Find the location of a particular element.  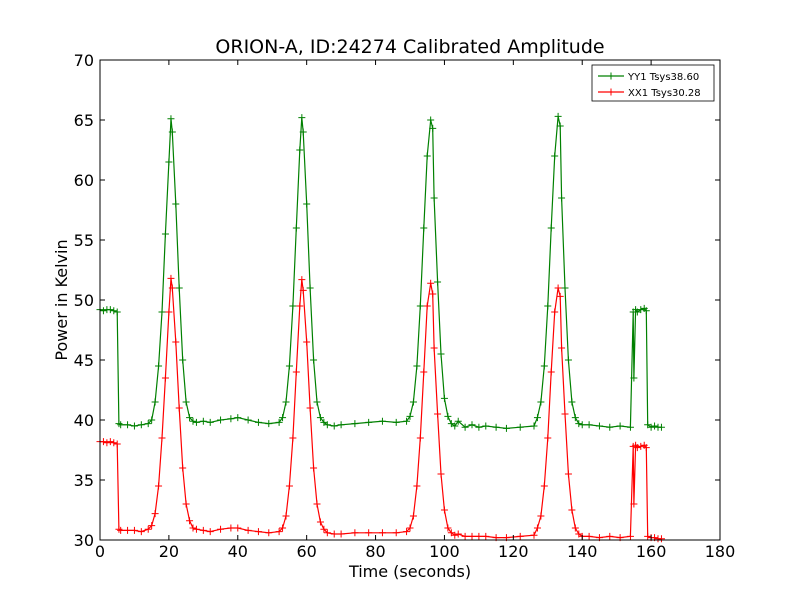

legend-label-1: YY1 Tsys38.60 is located at coordinates (663, 77).